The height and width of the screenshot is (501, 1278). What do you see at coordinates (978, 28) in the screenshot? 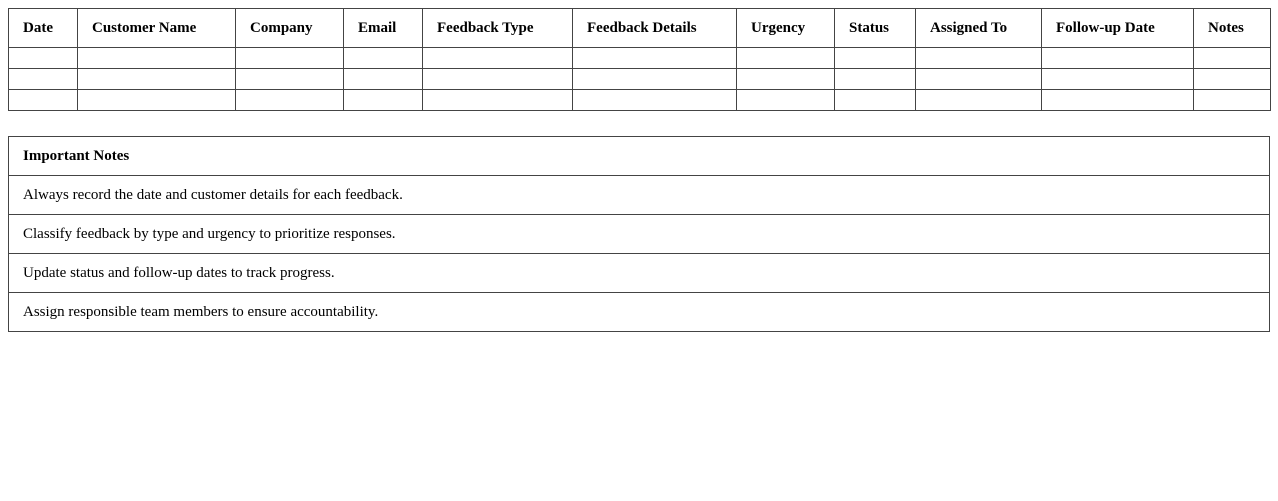
I see `column-header: Assigned To` at bounding box center [978, 28].